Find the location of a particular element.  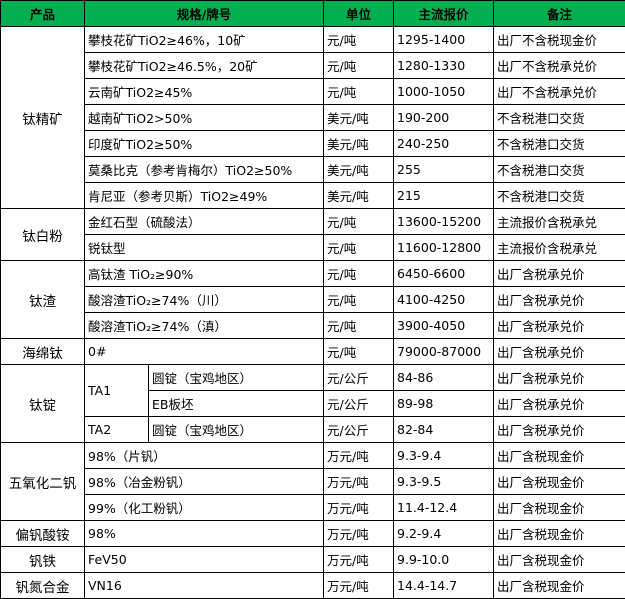

table-row: 云南矿TiO2≥45% 元/吨 1000-1050 出厂不含税承兑价 is located at coordinates (313, 91).